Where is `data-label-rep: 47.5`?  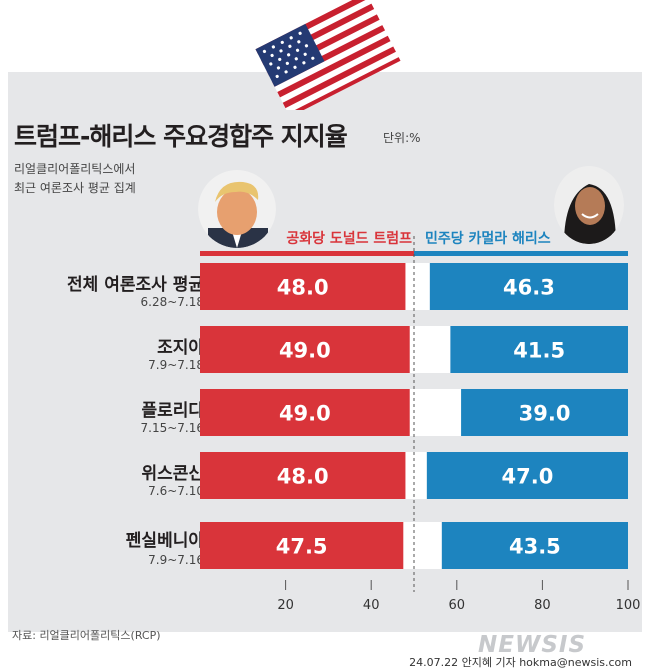 data-label-rep: 47.5 is located at coordinates (302, 547).